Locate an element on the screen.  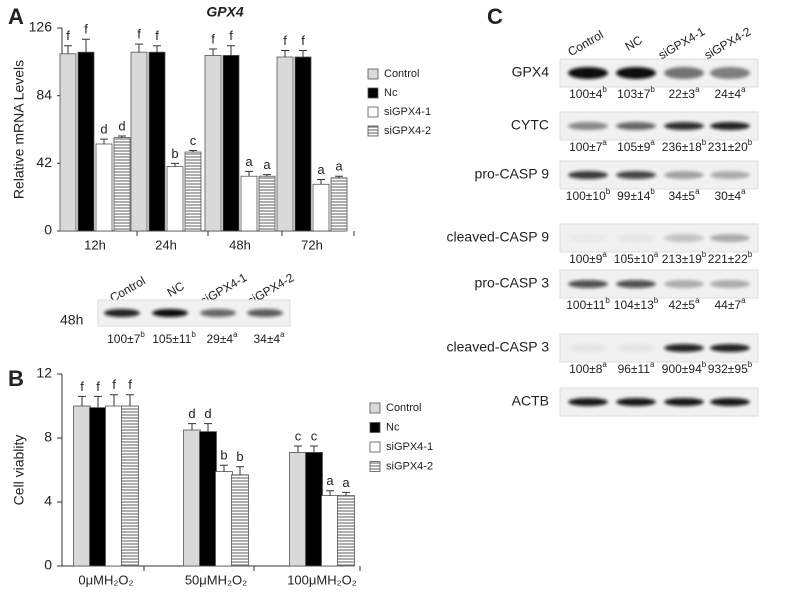
significance-letter: c is located at coordinates (193, 140).